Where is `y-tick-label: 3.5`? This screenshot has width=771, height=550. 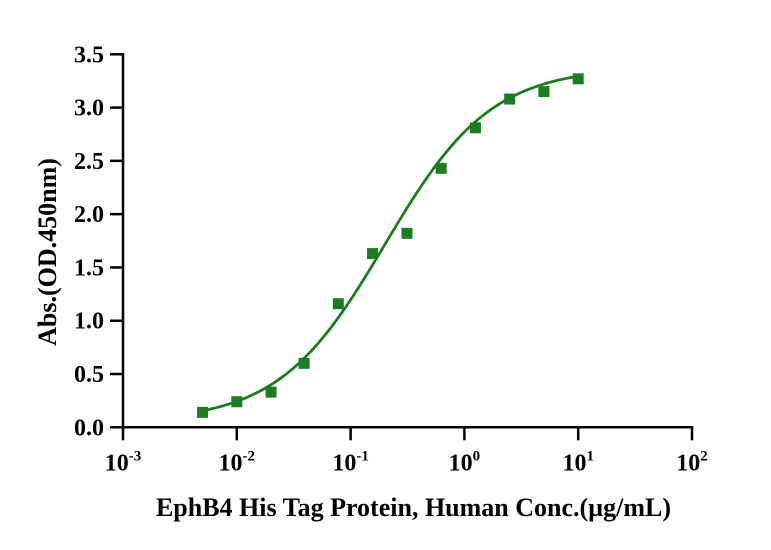 y-tick-label: 3.5 is located at coordinates (89, 55).